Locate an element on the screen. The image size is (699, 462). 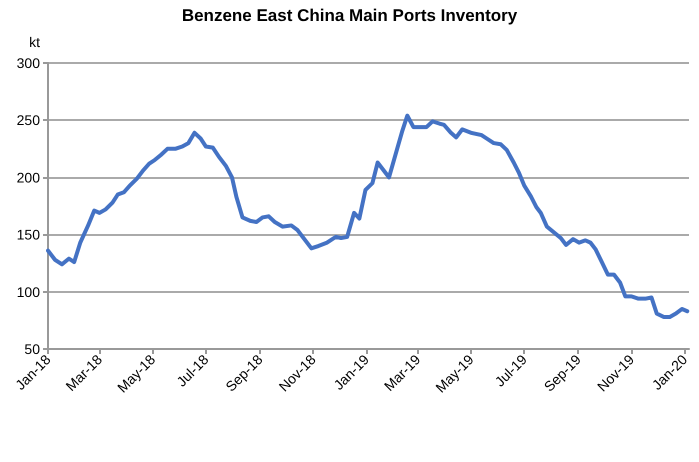
y-tick-label: 300 is located at coordinates (28, 63).